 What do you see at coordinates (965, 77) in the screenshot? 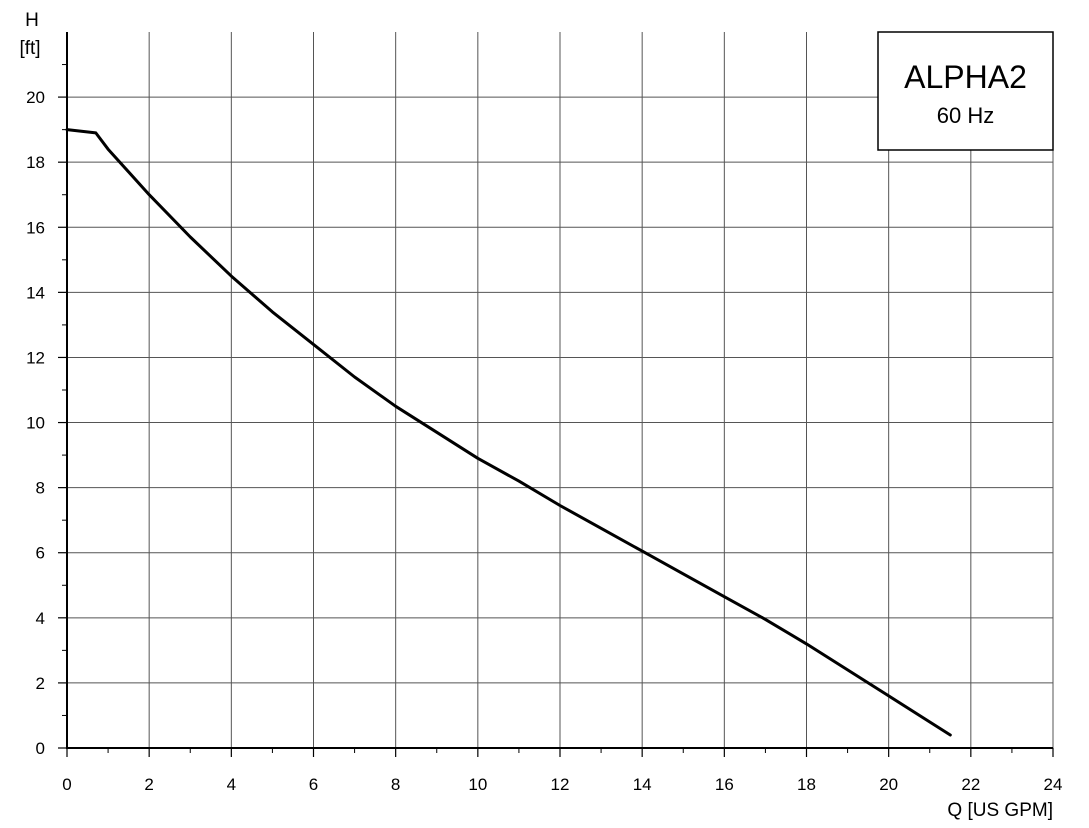
I see `legend-title: ALPHA2` at bounding box center [965, 77].